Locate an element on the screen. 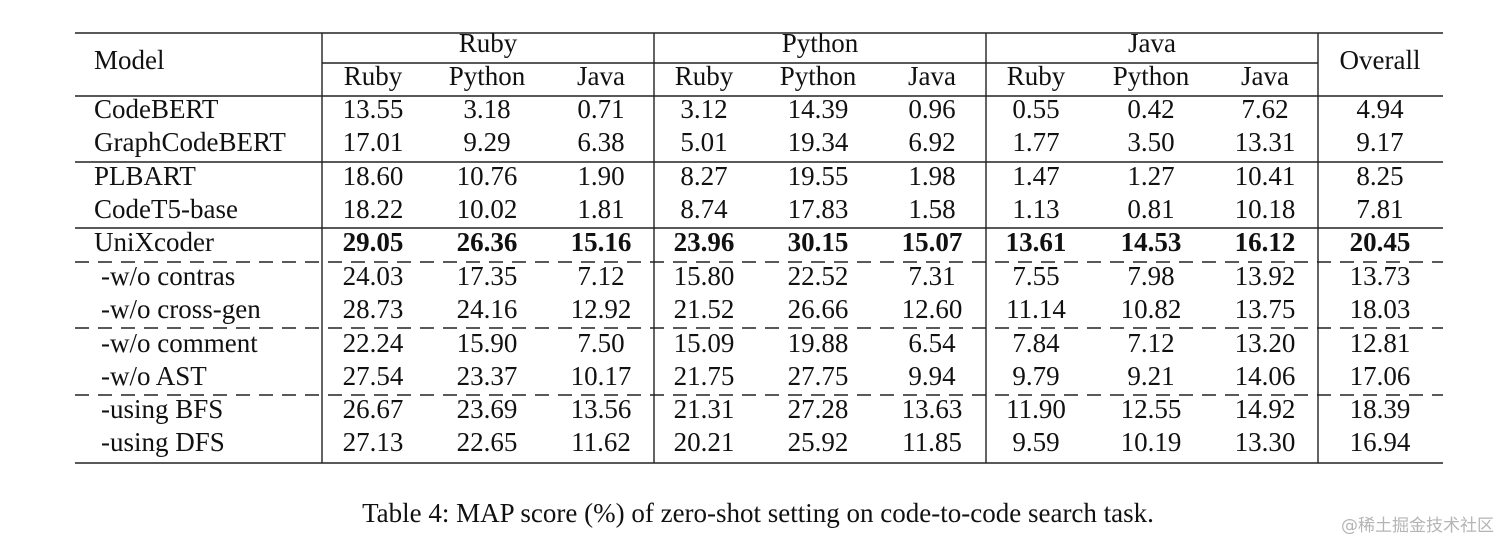  cell-value: 10.17 is located at coordinates (601, 376).